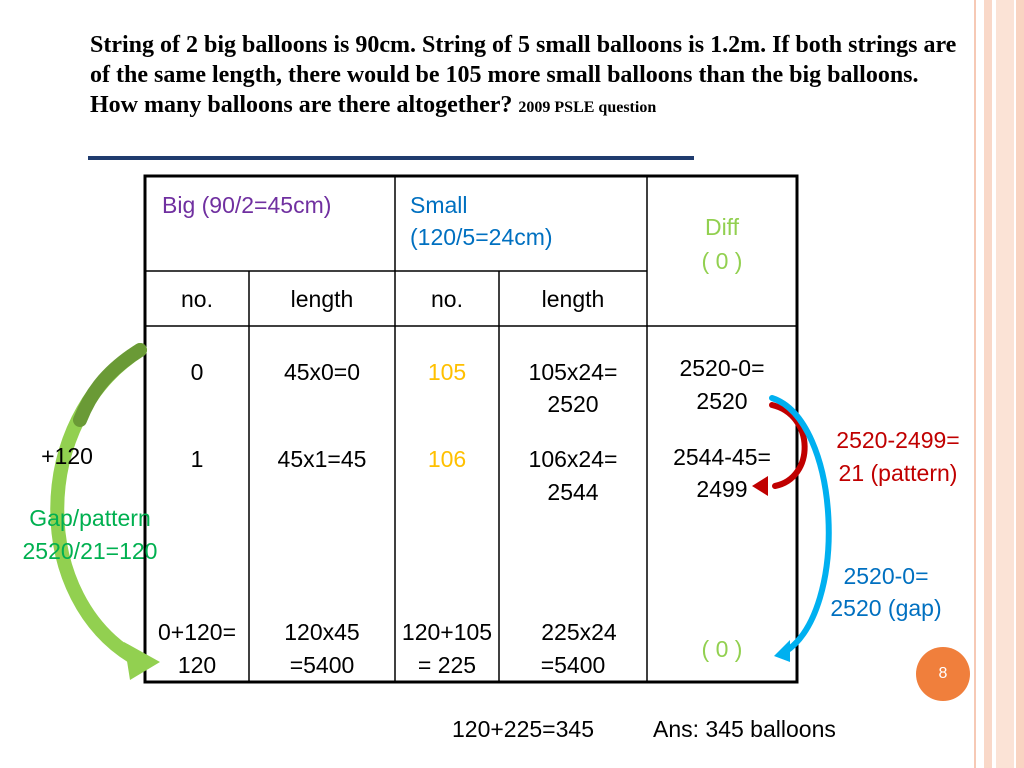 The width and height of the screenshot is (1024, 768). Describe the element at coordinates (523, 729) in the screenshot. I see `footer-sum: 120+225=345` at that location.